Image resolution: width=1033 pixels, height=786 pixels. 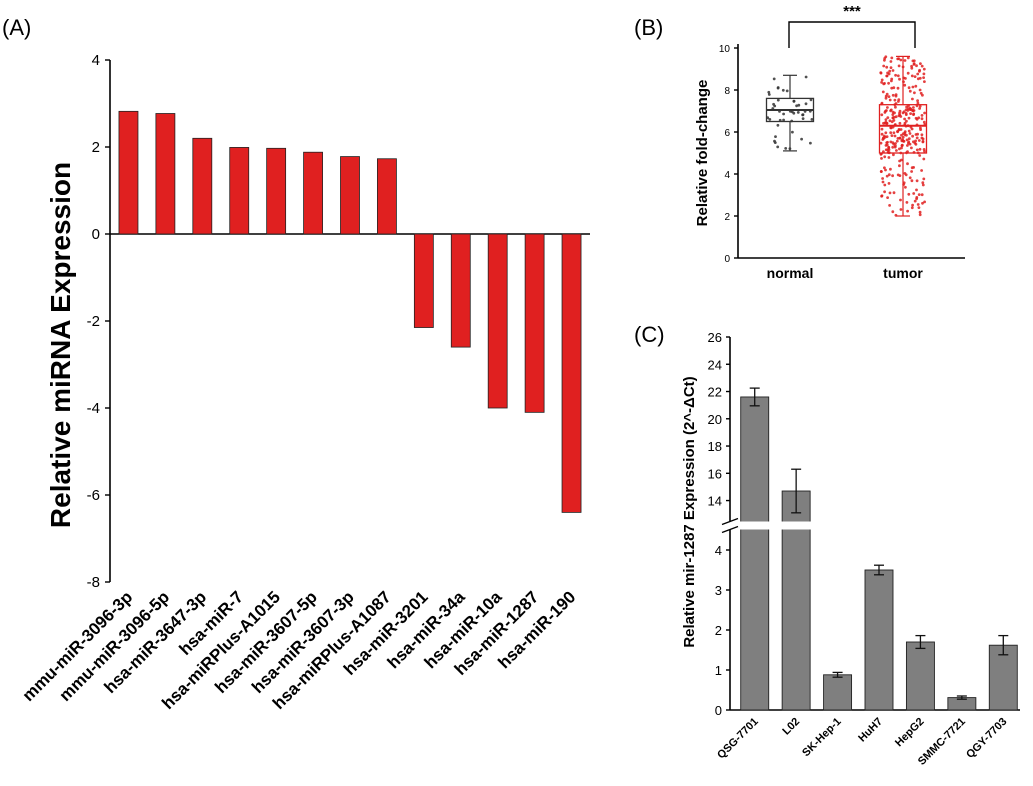 What do you see at coordinates (725, 49) in the screenshot?
I see `panel-b-y-tick-label: 10` at bounding box center [725, 49].